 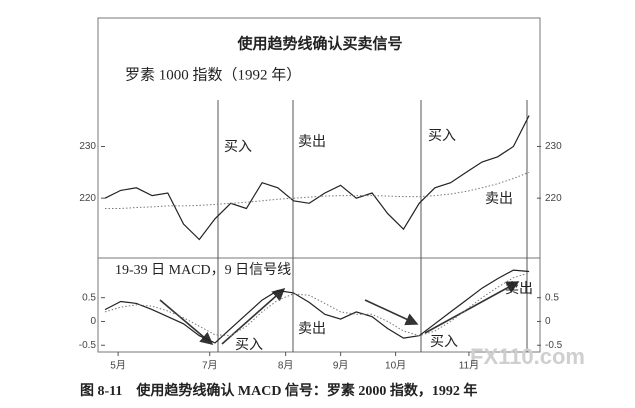 What do you see at coordinates (553, 198) in the screenshot?
I see `y-tick-label-right: 220` at bounding box center [553, 198].